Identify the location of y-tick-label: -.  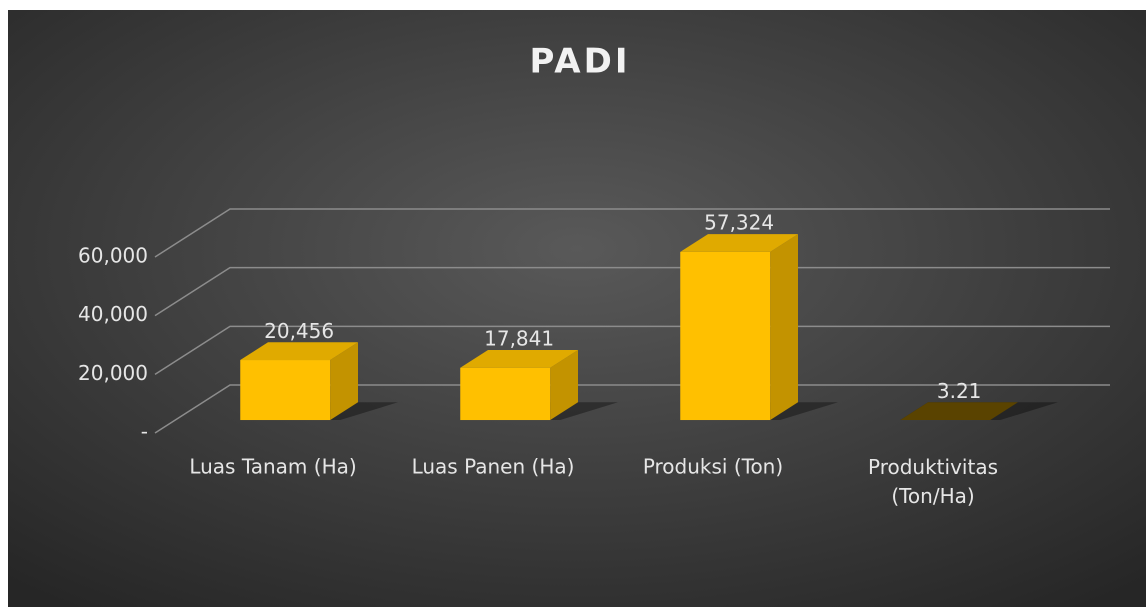
(144, 432).